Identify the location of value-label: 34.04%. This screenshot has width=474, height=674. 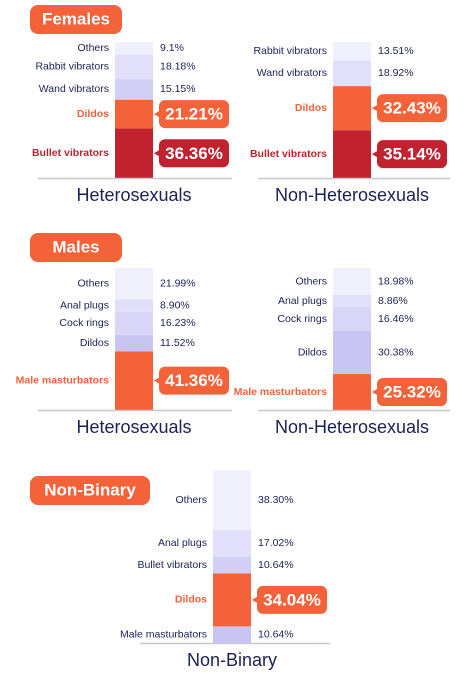
(292, 599).